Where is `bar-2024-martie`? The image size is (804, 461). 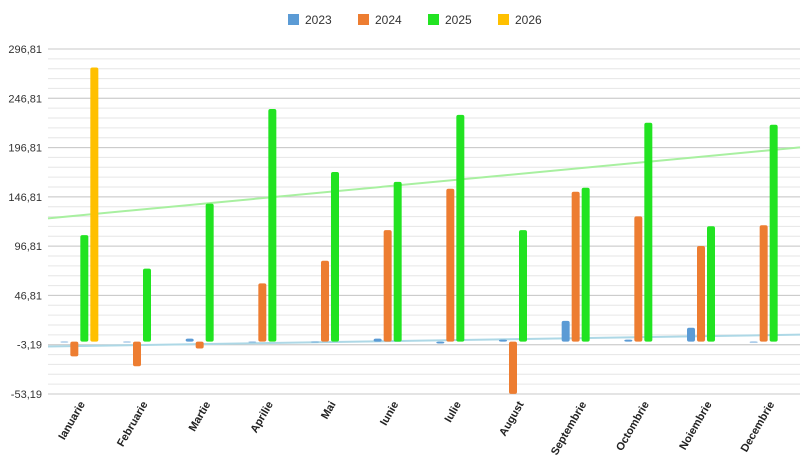 bar-2024-martie is located at coordinates (199, 345).